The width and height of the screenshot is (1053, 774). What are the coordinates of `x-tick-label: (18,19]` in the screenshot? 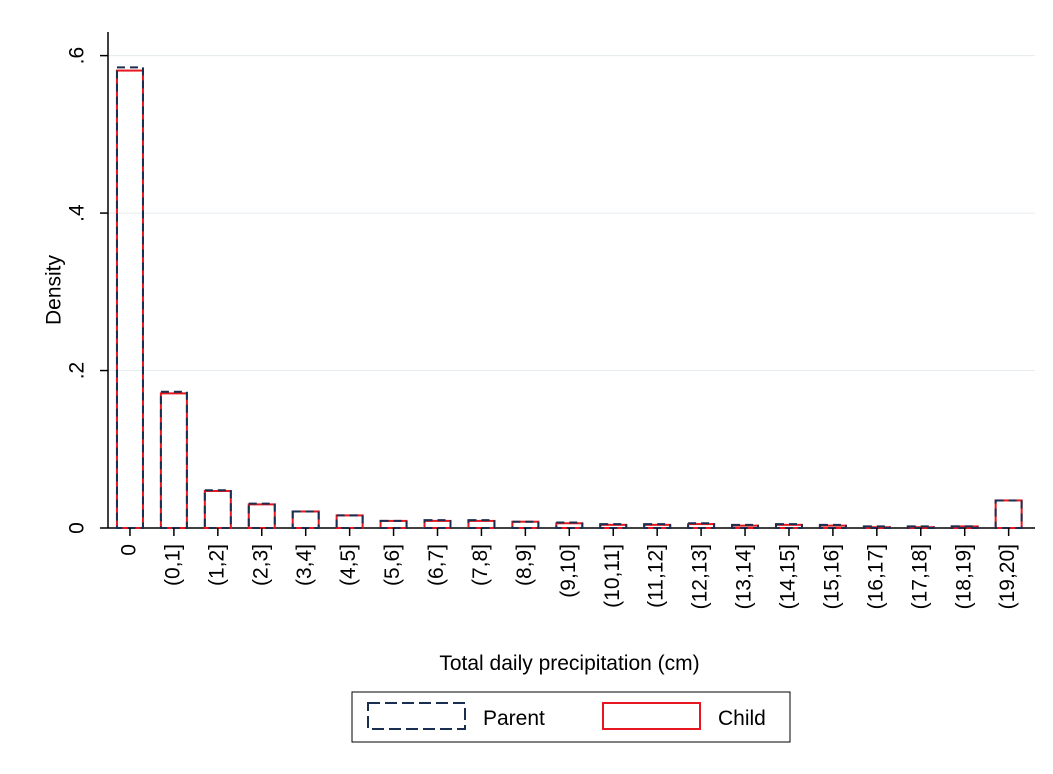 It's located at (963, 576).